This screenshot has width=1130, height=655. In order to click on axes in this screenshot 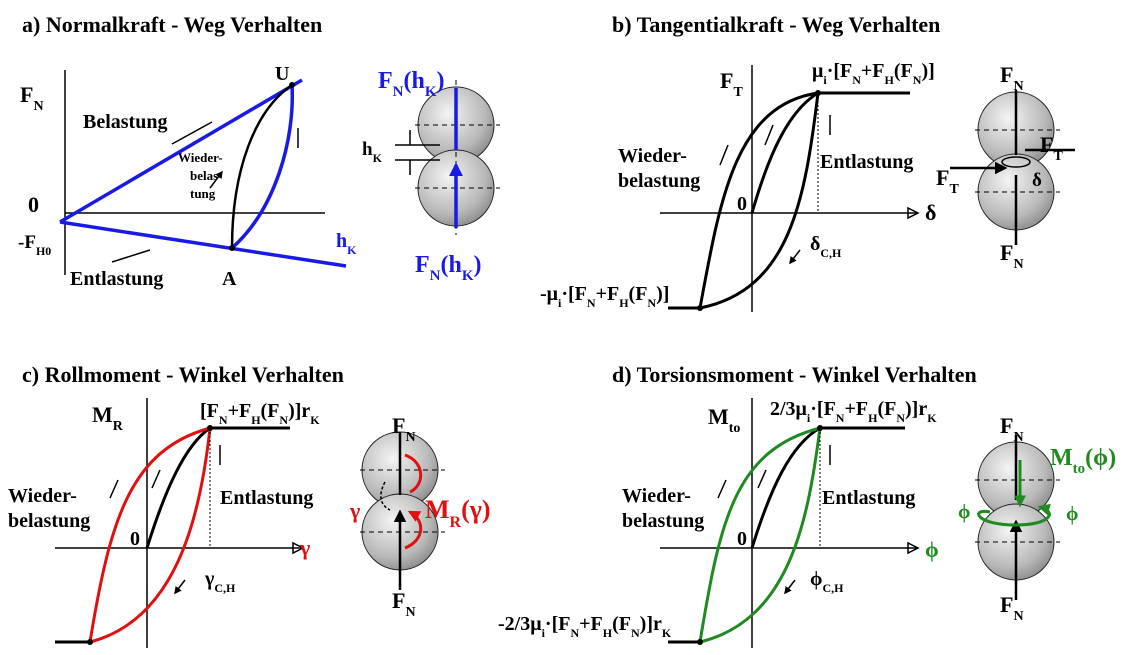, I will do `click(789, 188)`.